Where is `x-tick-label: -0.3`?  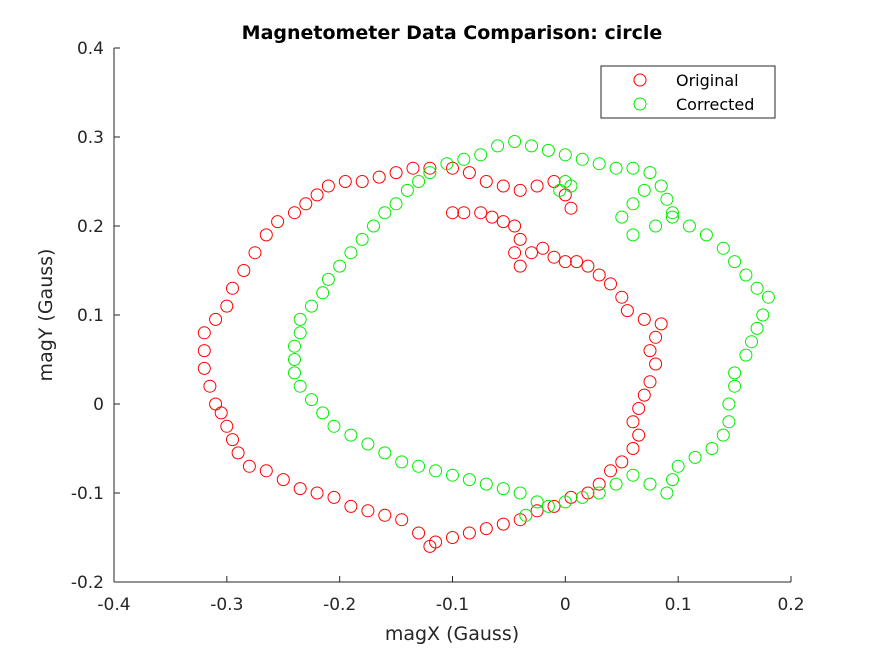 x-tick-label: -0.3 is located at coordinates (226, 605).